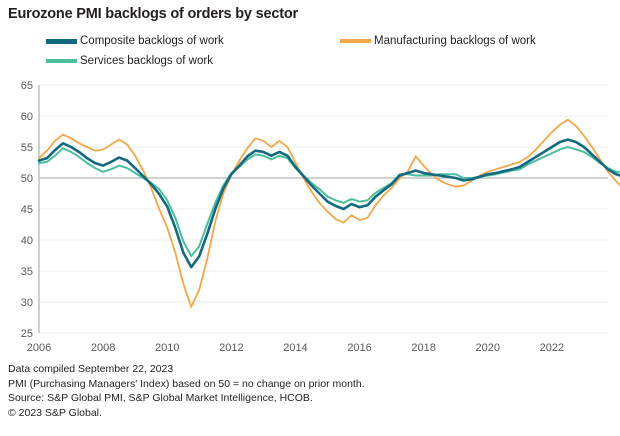 This screenshot has height=436, width=620. What do you see at coordinates (61, 61) in the screenshot?
I see `legend-swatch-services` at bounding box center [61, 61].